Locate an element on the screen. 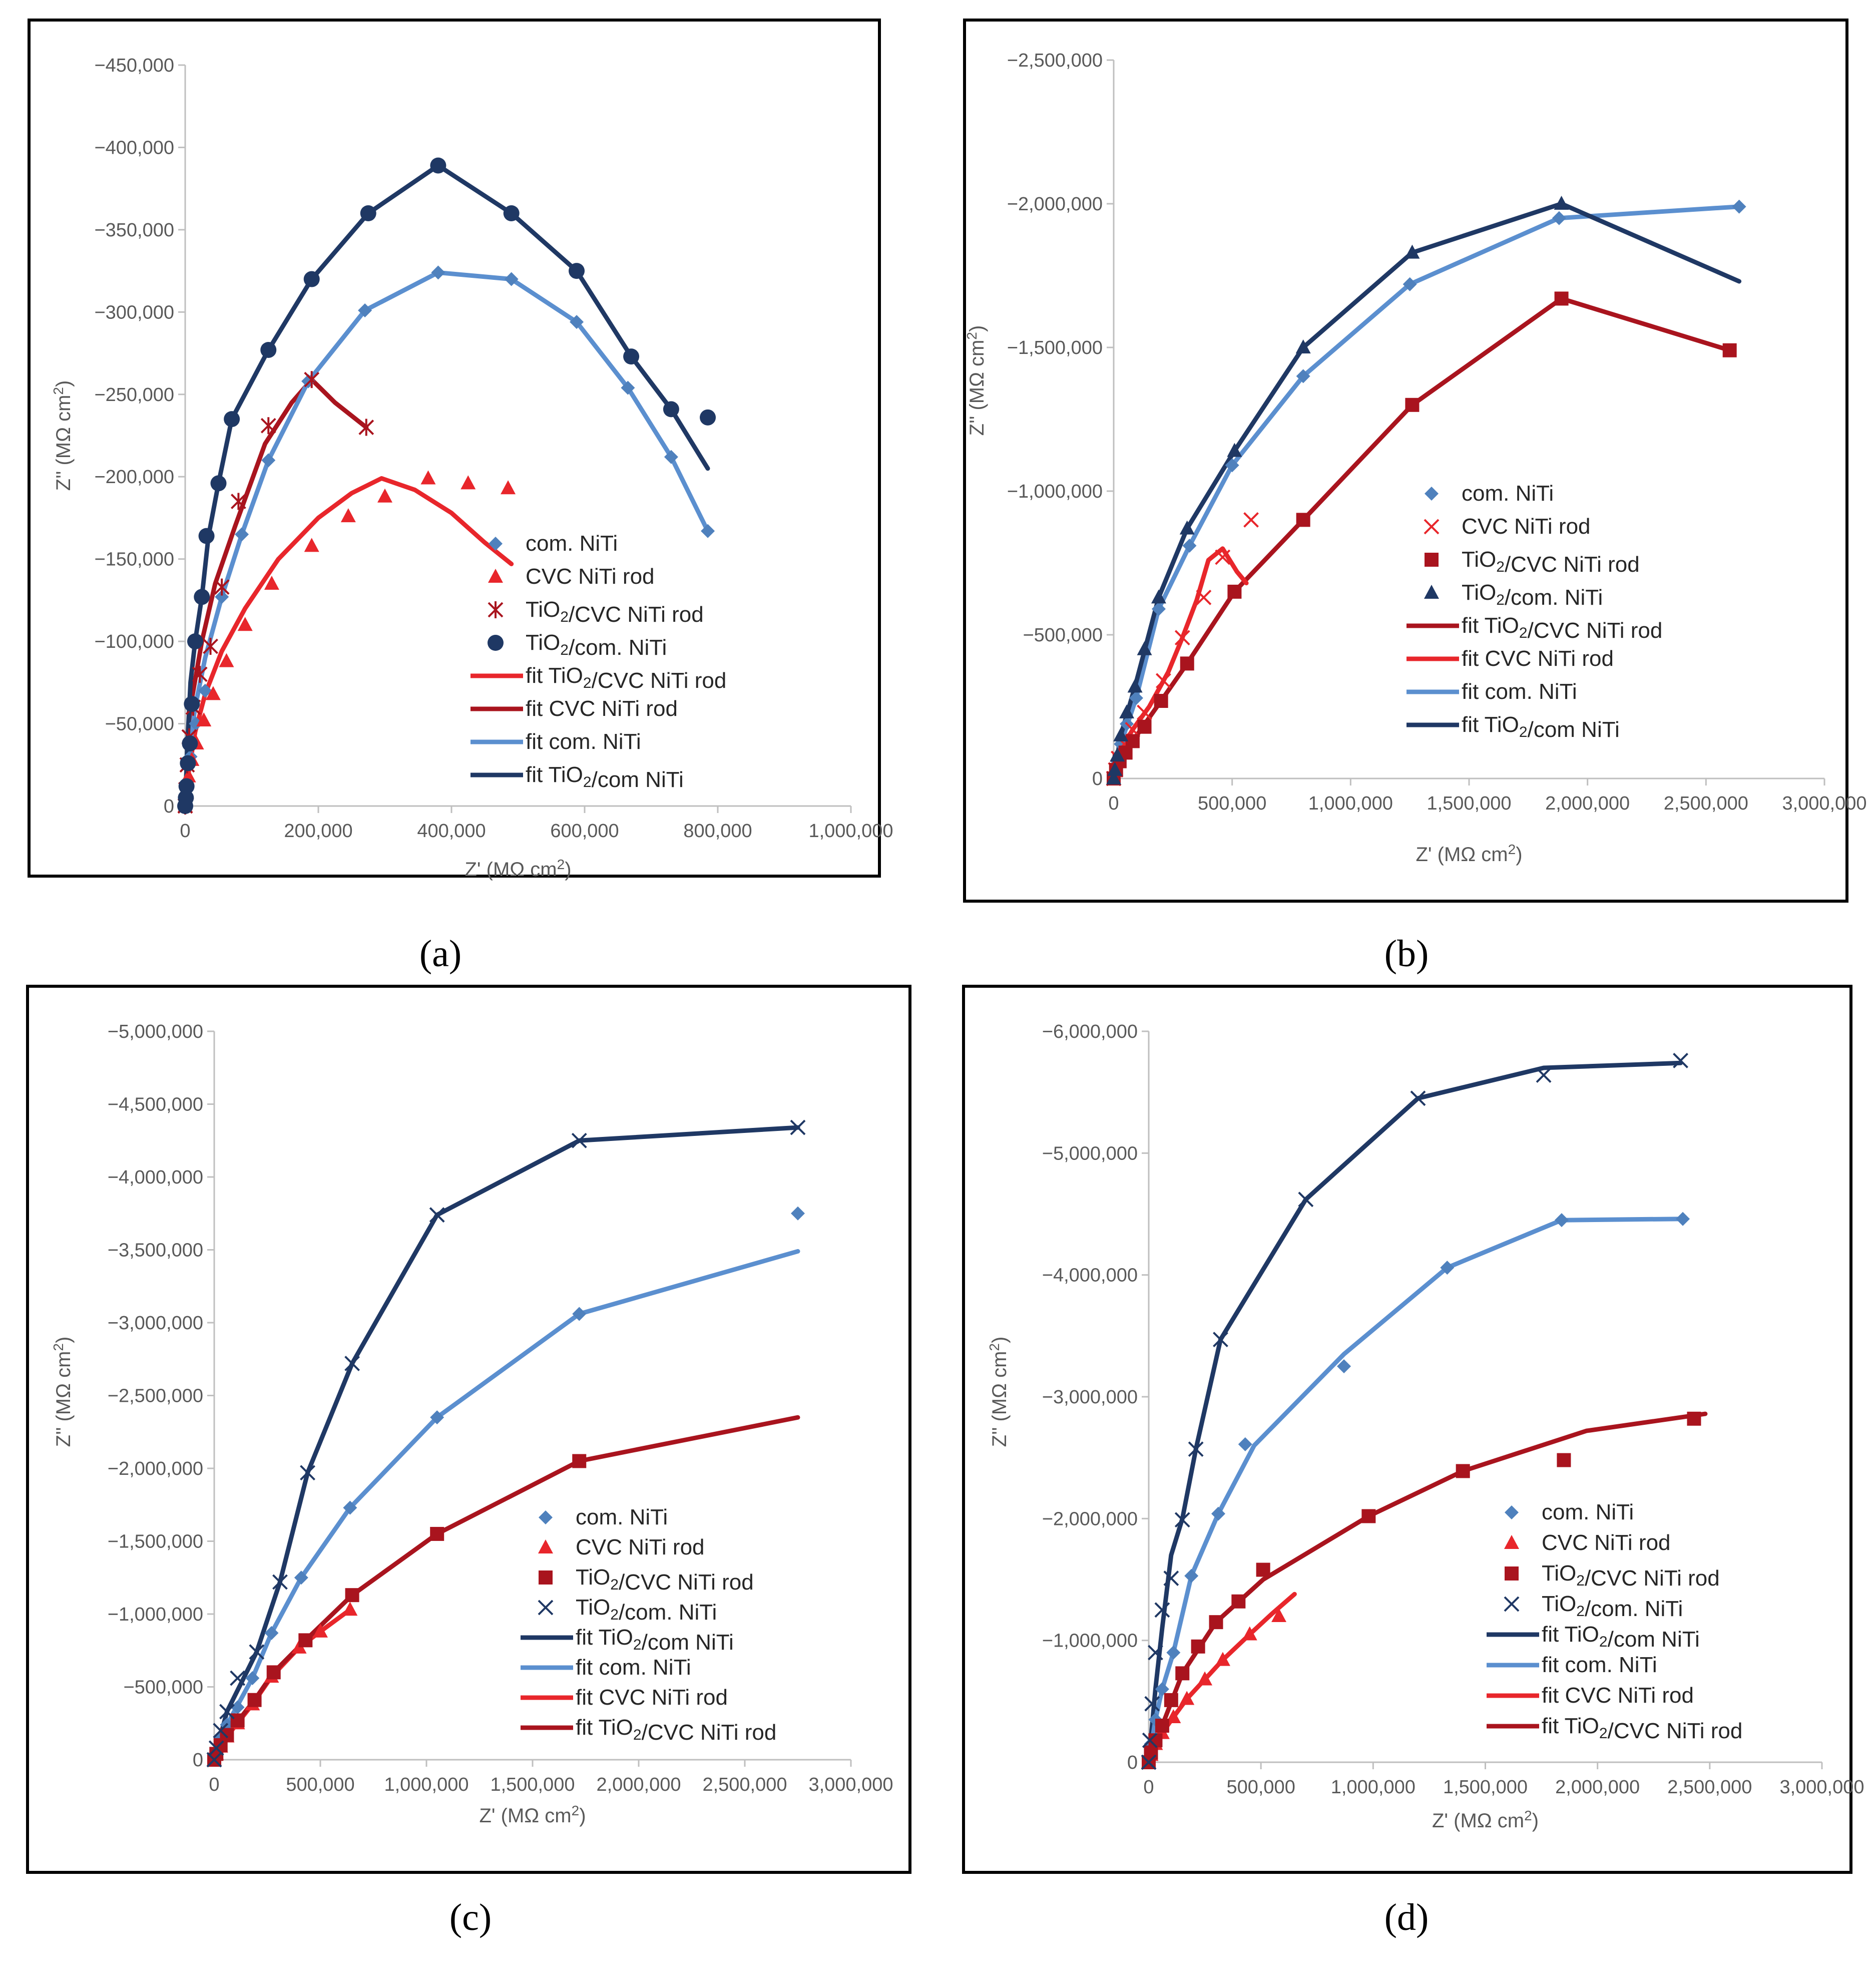 Image resolution: width=1876 pixels, height=1972 pixels. y-tick-label: −6,000,000 is located at coordinates (1090, 1031).